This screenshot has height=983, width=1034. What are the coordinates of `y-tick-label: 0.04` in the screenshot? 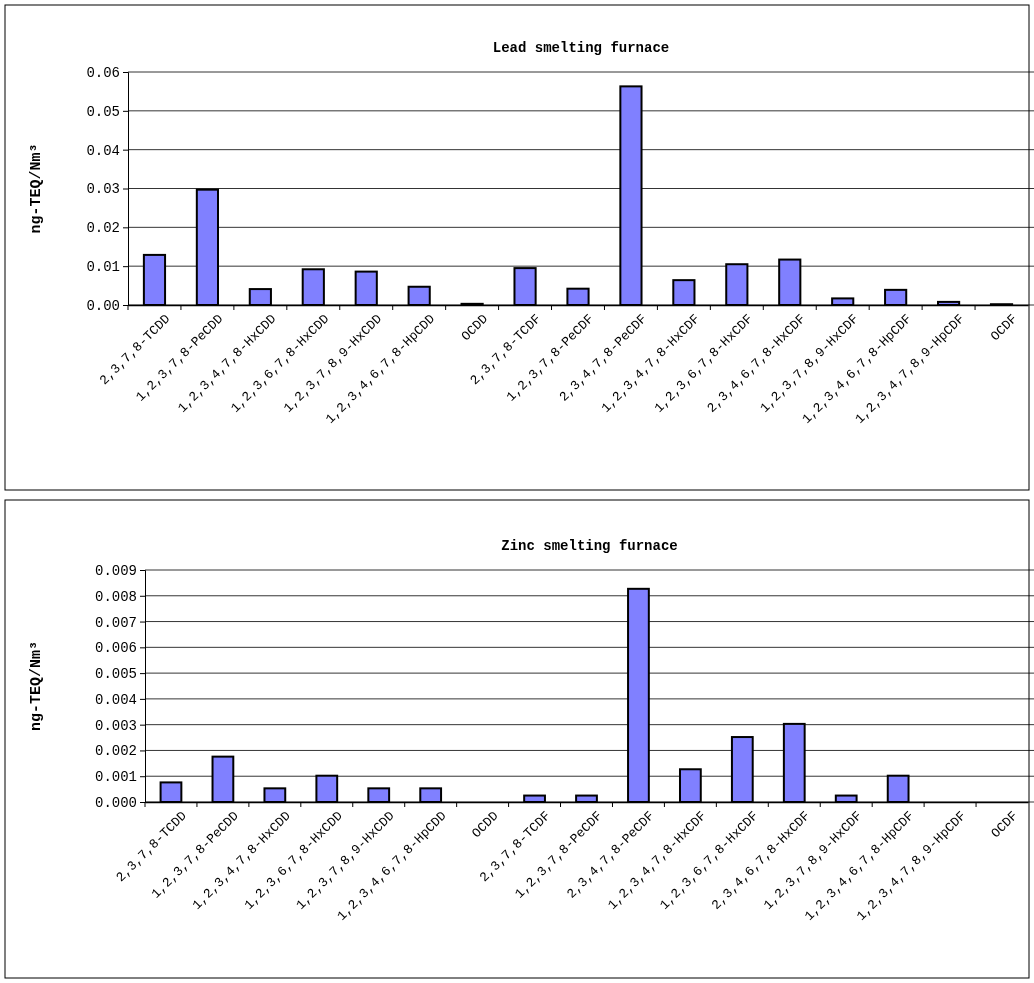 It's located at (103, 150).